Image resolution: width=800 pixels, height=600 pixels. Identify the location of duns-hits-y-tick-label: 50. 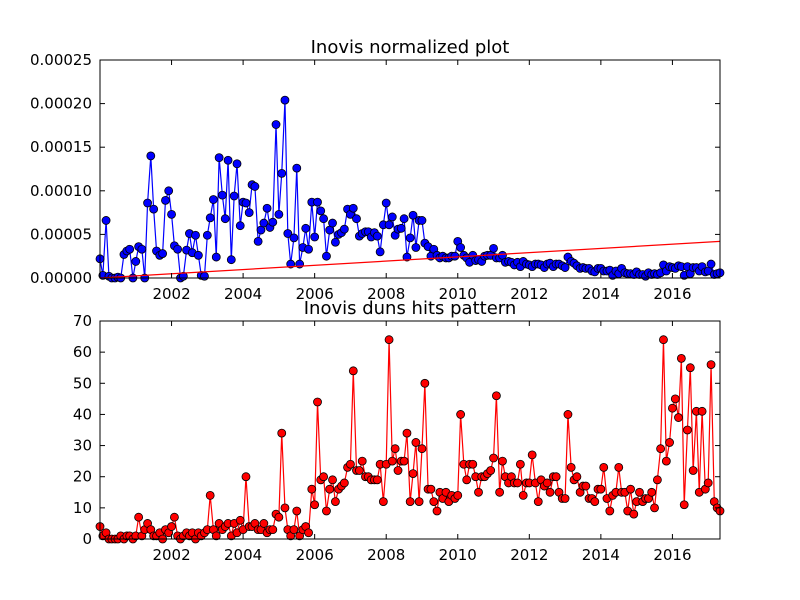
(82, 383).